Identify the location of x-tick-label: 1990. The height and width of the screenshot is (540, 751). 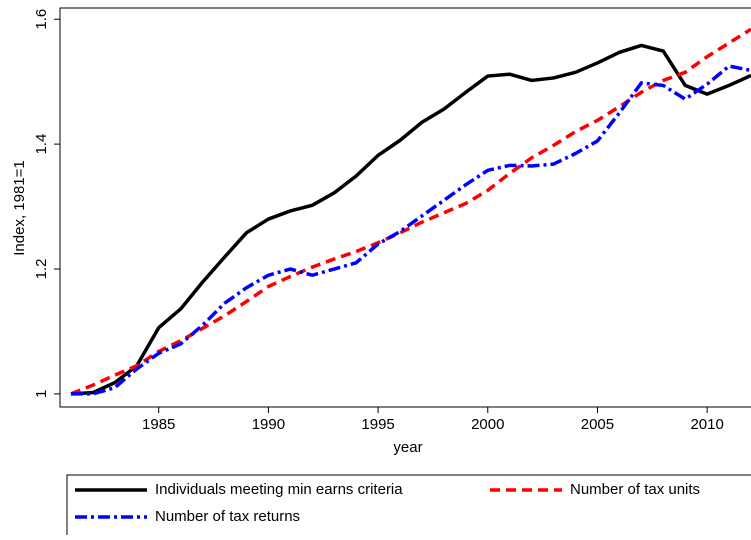
(268, 424).